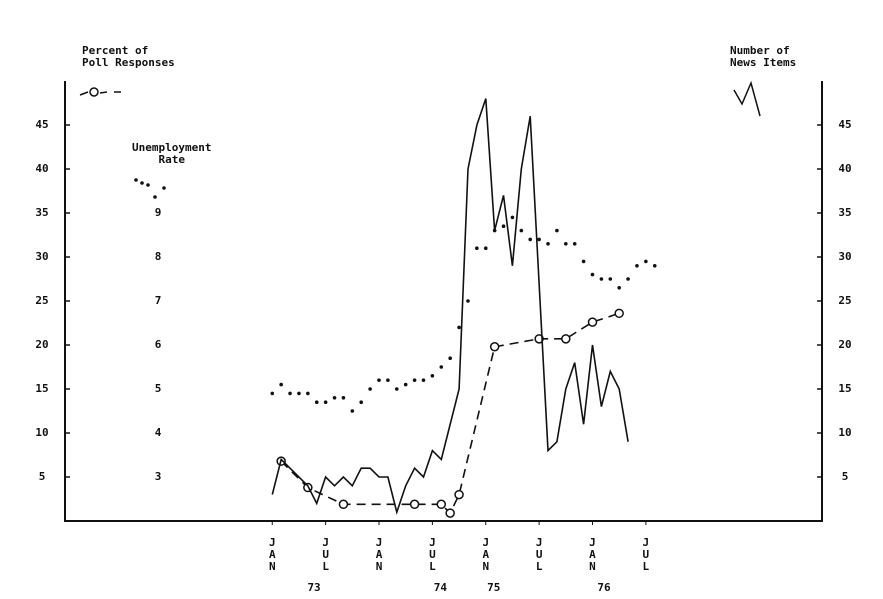  Describe the element at coordinates (844, 432) in the screenshot. I see `y2-tick-label: 10` at that location.